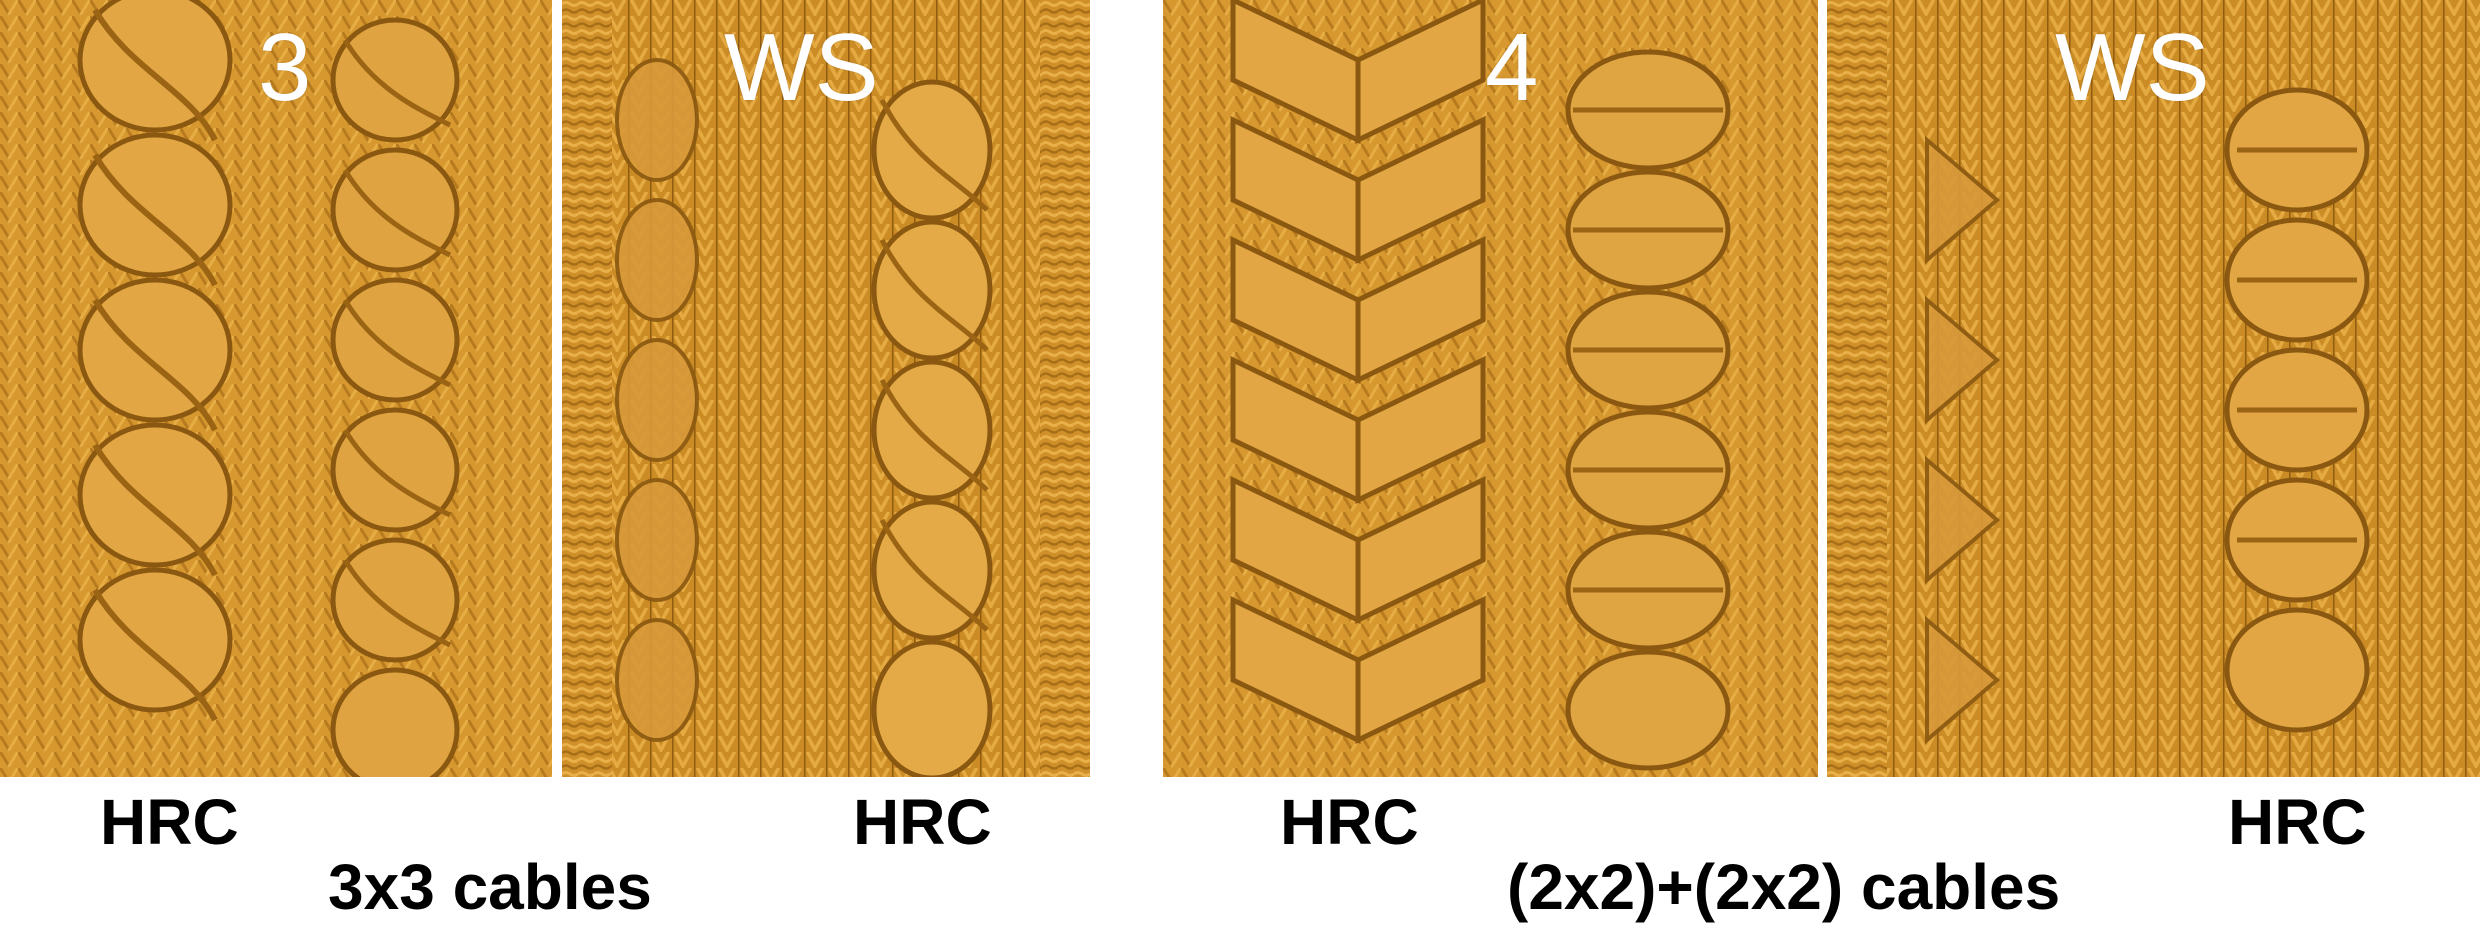  I want to click on panel-label: 3, so click(285, 67).